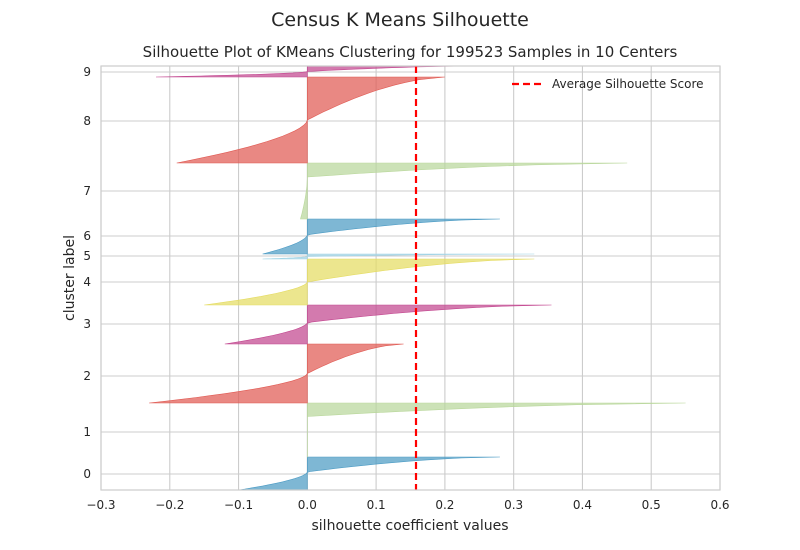 This screenshot has width=800, height=550. I want to click on y-tick-label: 5, so click(87, 256).